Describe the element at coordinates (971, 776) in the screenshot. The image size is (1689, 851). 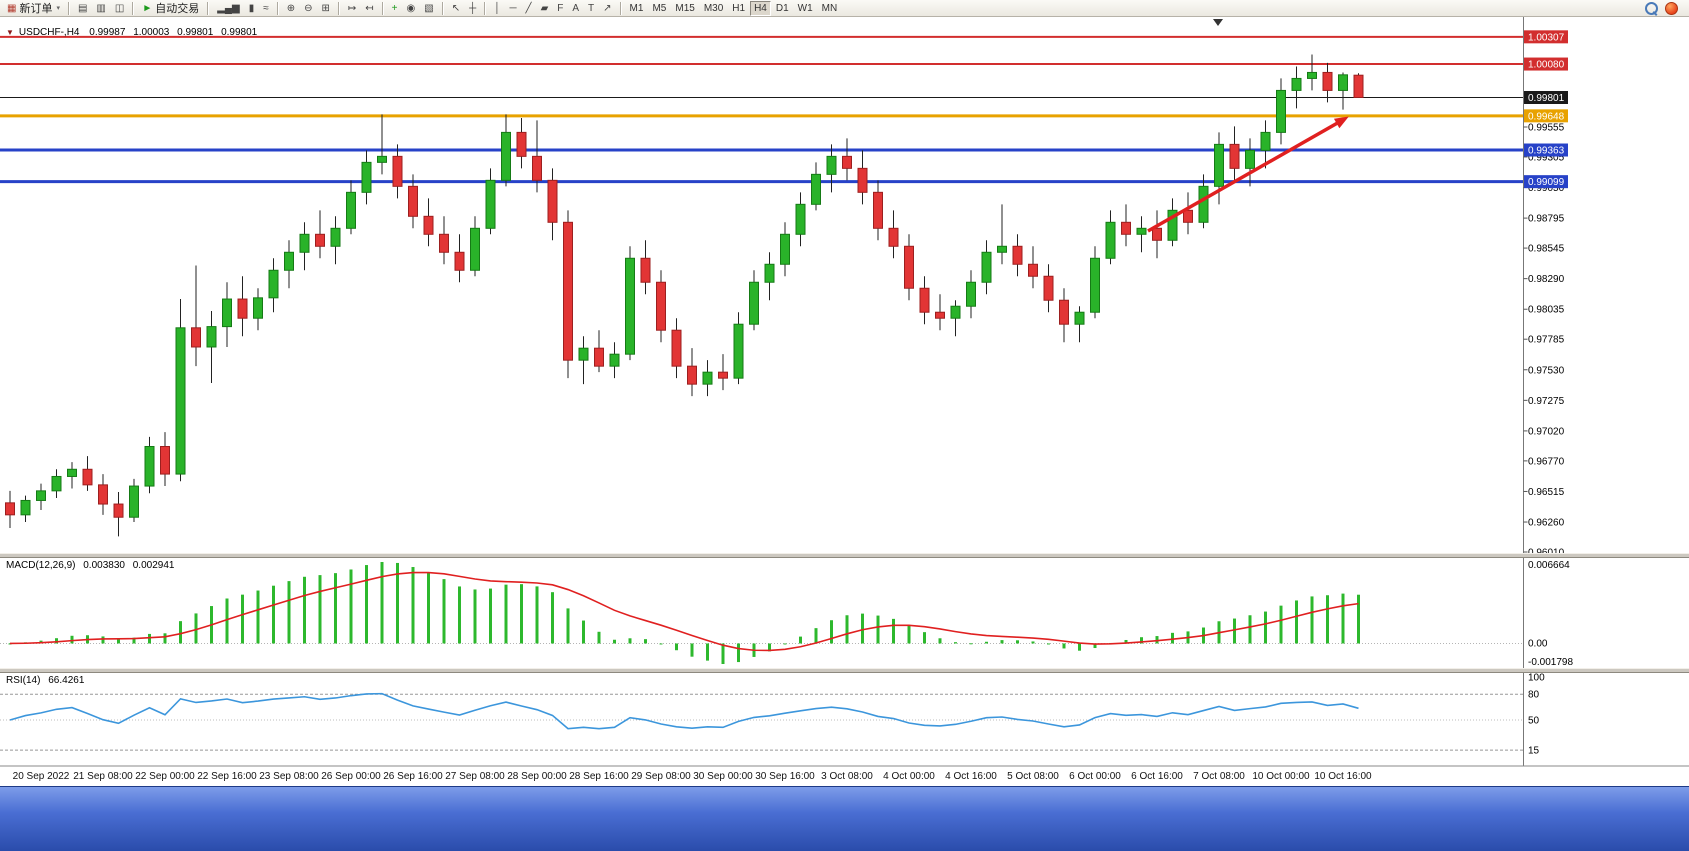
I see `time-axis-label: 4 Oct 16:00` at that location.